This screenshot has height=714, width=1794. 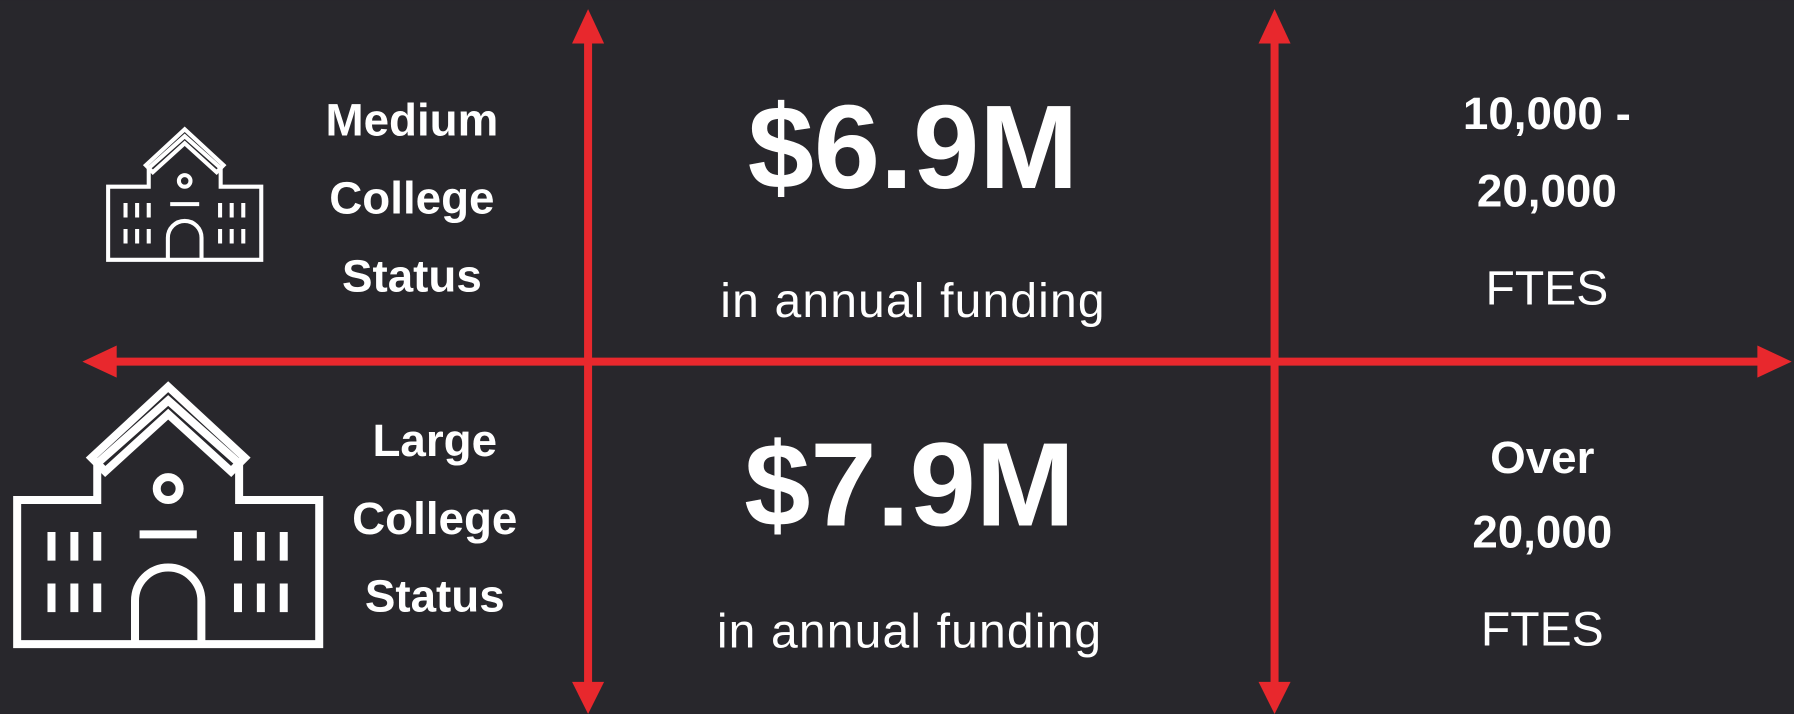 I want to click on funding-amount: $7.9M, so click(x=909, y=485).